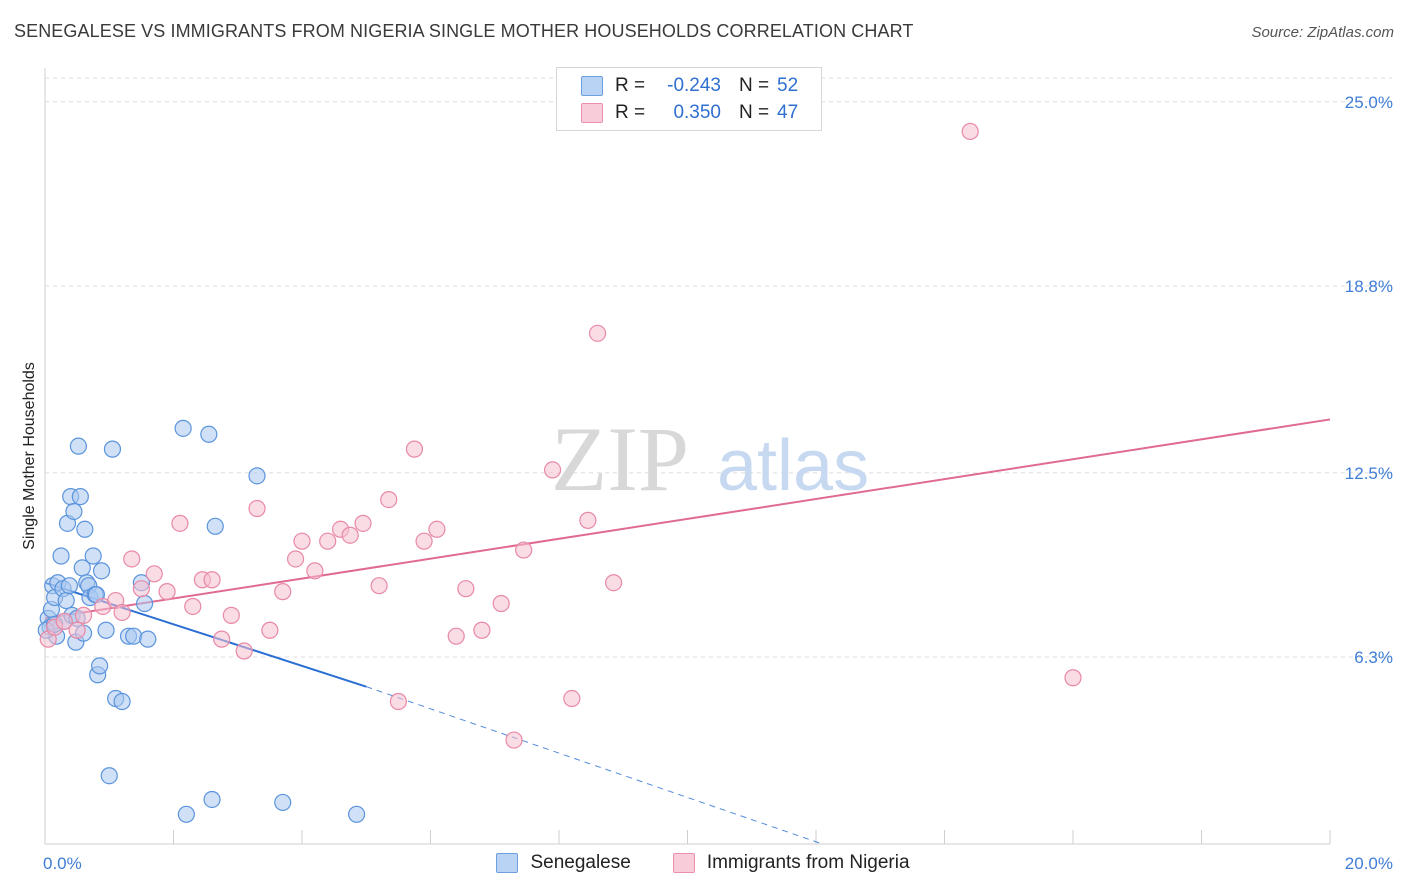 This screenshot has height=892, width=1406. I want to click on y-tick-label: 18.8%, so click(1369, 286).